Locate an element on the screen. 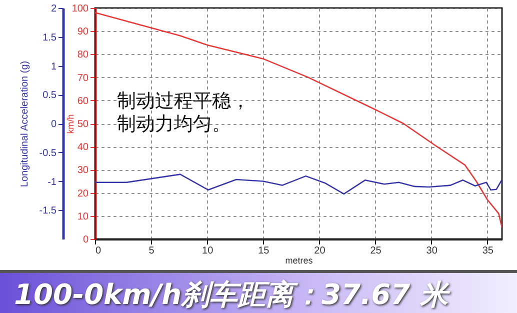 The height and width of the screenshot is (313, 517). x-tick-label: 15 is located at coordinates (264, 251).